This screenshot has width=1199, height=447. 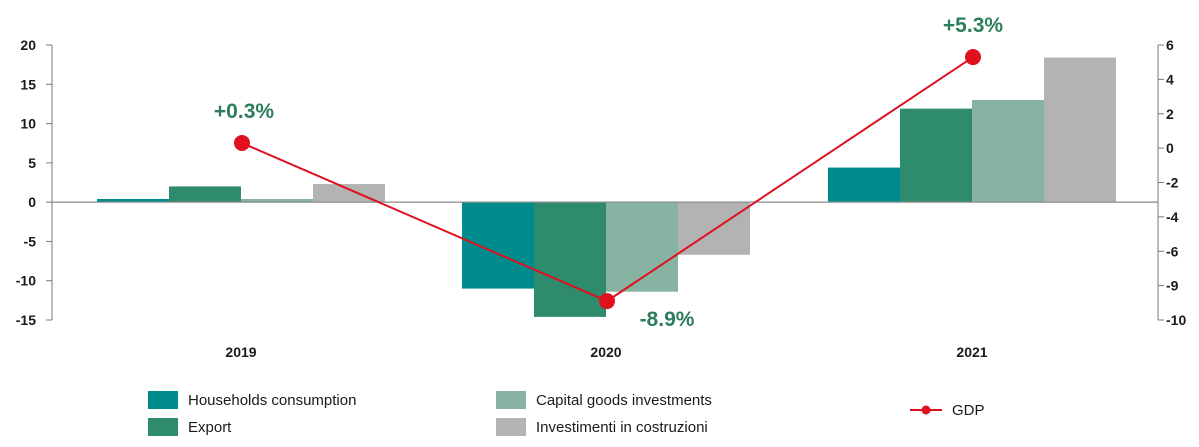 What do you see at coordinates (624, 400) in the screenshot?
I see `legend-label: Capital goods investments` at bounding box center [624, 400].